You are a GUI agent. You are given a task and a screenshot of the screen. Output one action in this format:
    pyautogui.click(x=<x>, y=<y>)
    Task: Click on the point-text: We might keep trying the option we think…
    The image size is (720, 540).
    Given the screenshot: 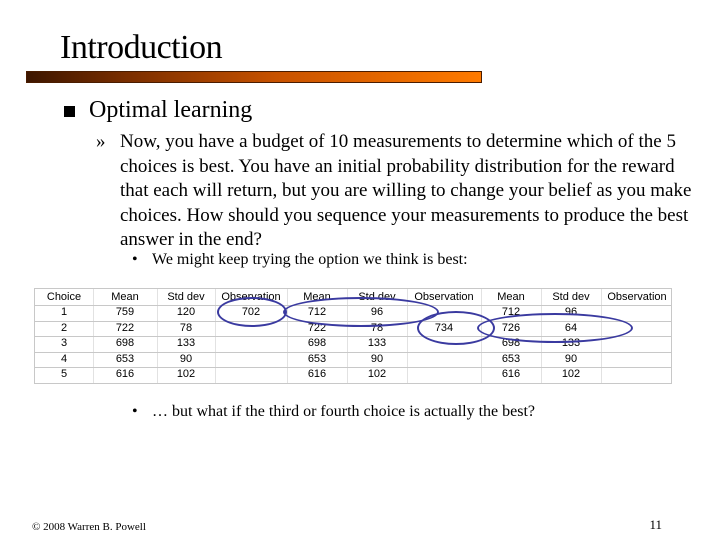 What is the action you would take?
    pyautogui.click(x=310, y=259)
    